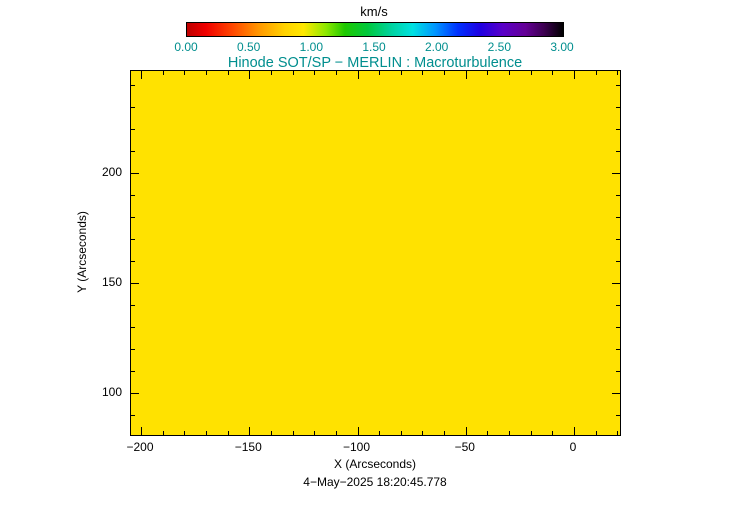 This screenshot has height=512, width=748. I want to click on y-axis-tick-label: 100, so click(111, 392).